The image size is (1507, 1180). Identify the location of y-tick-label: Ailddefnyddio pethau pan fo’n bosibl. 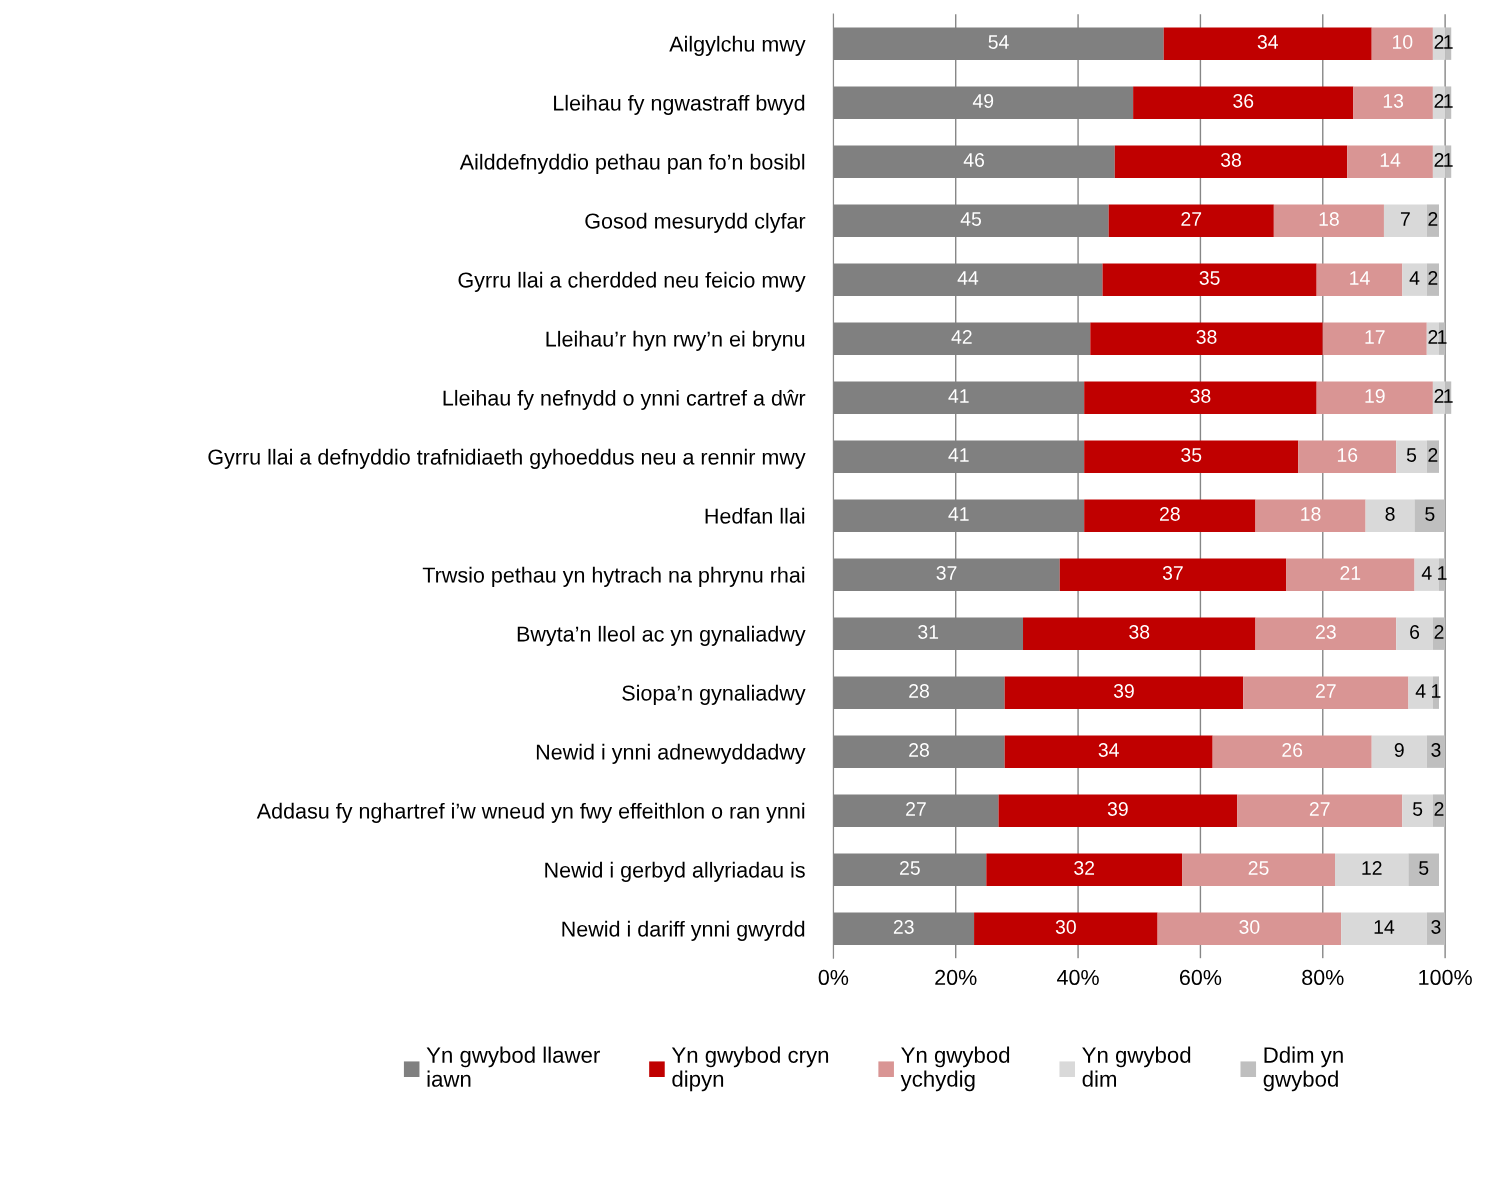
(632, 163).